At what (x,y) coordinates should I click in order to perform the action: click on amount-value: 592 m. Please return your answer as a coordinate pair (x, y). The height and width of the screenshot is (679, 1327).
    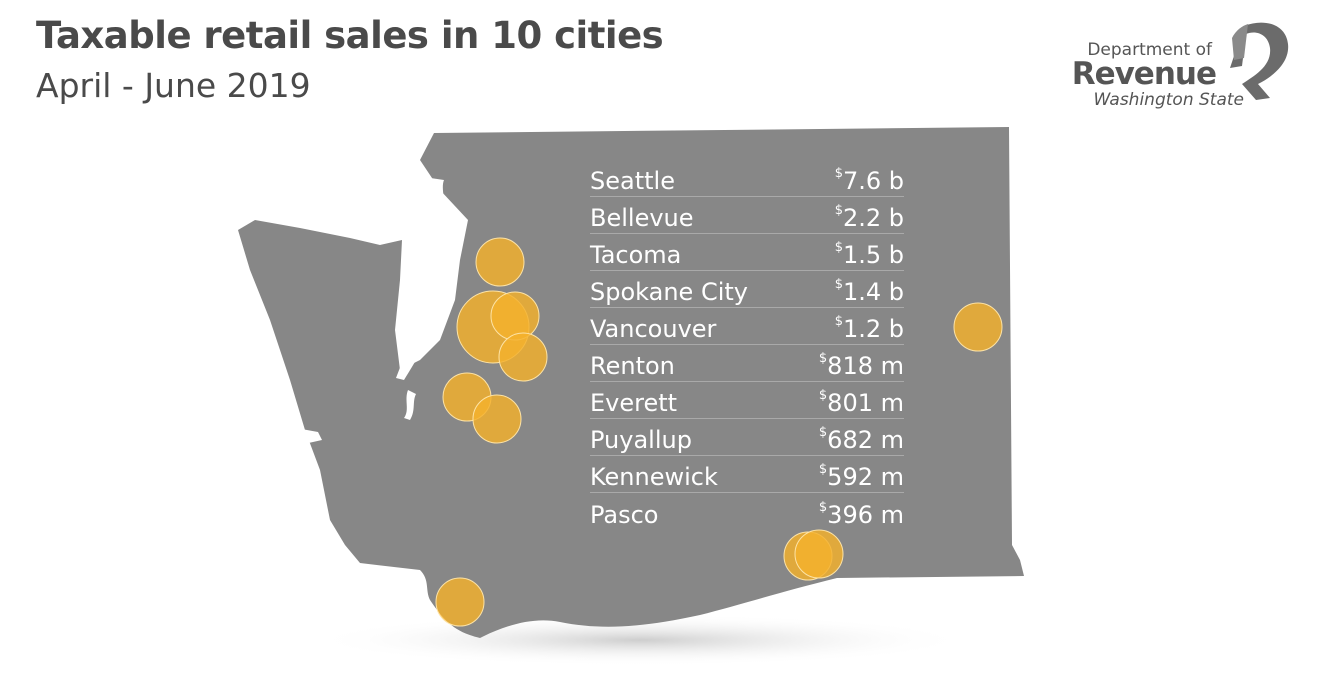
    Looking at the image, I should click on (865, 477).